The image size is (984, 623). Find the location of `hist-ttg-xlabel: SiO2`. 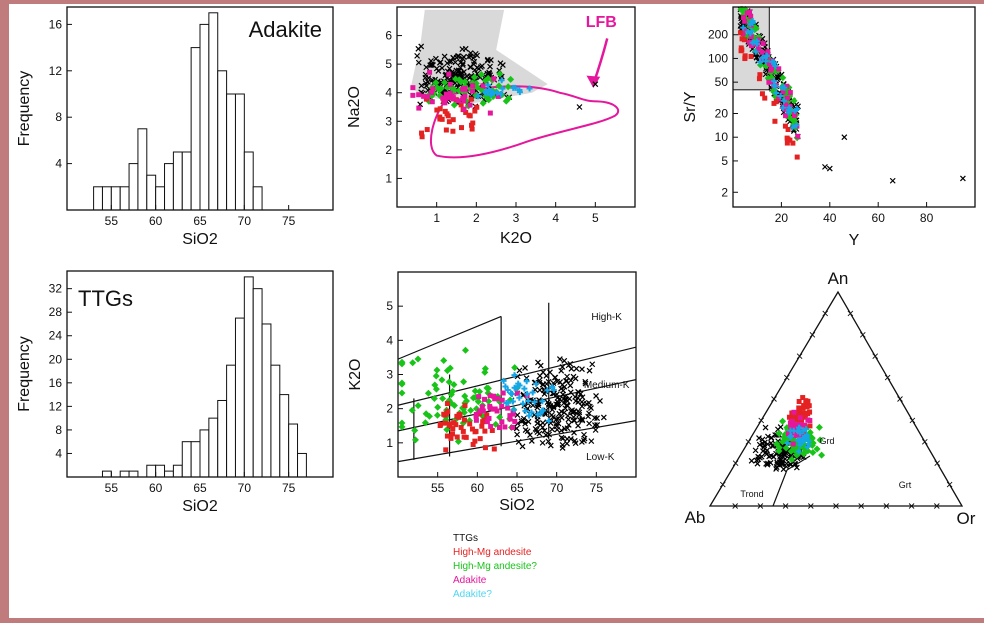

hist-ttg-xlabel: SiO2 is located at coordinates (200, 506).